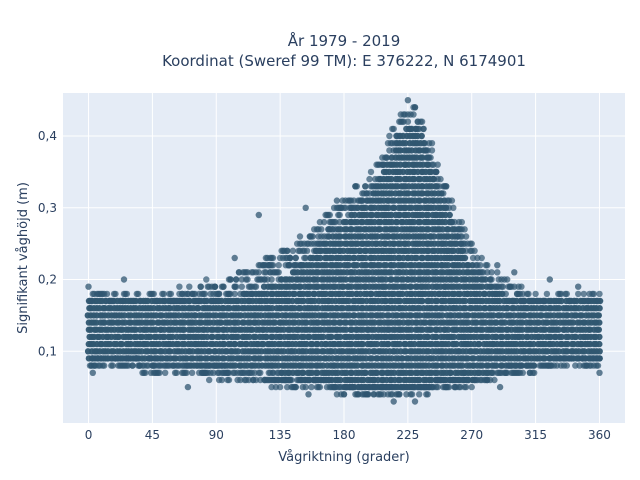 The image size is (640, 480). What do you see at coordinates (47, 280) in the screenshot?
I see `y-tick-label: 0,2` at bounding box center [47, 280].